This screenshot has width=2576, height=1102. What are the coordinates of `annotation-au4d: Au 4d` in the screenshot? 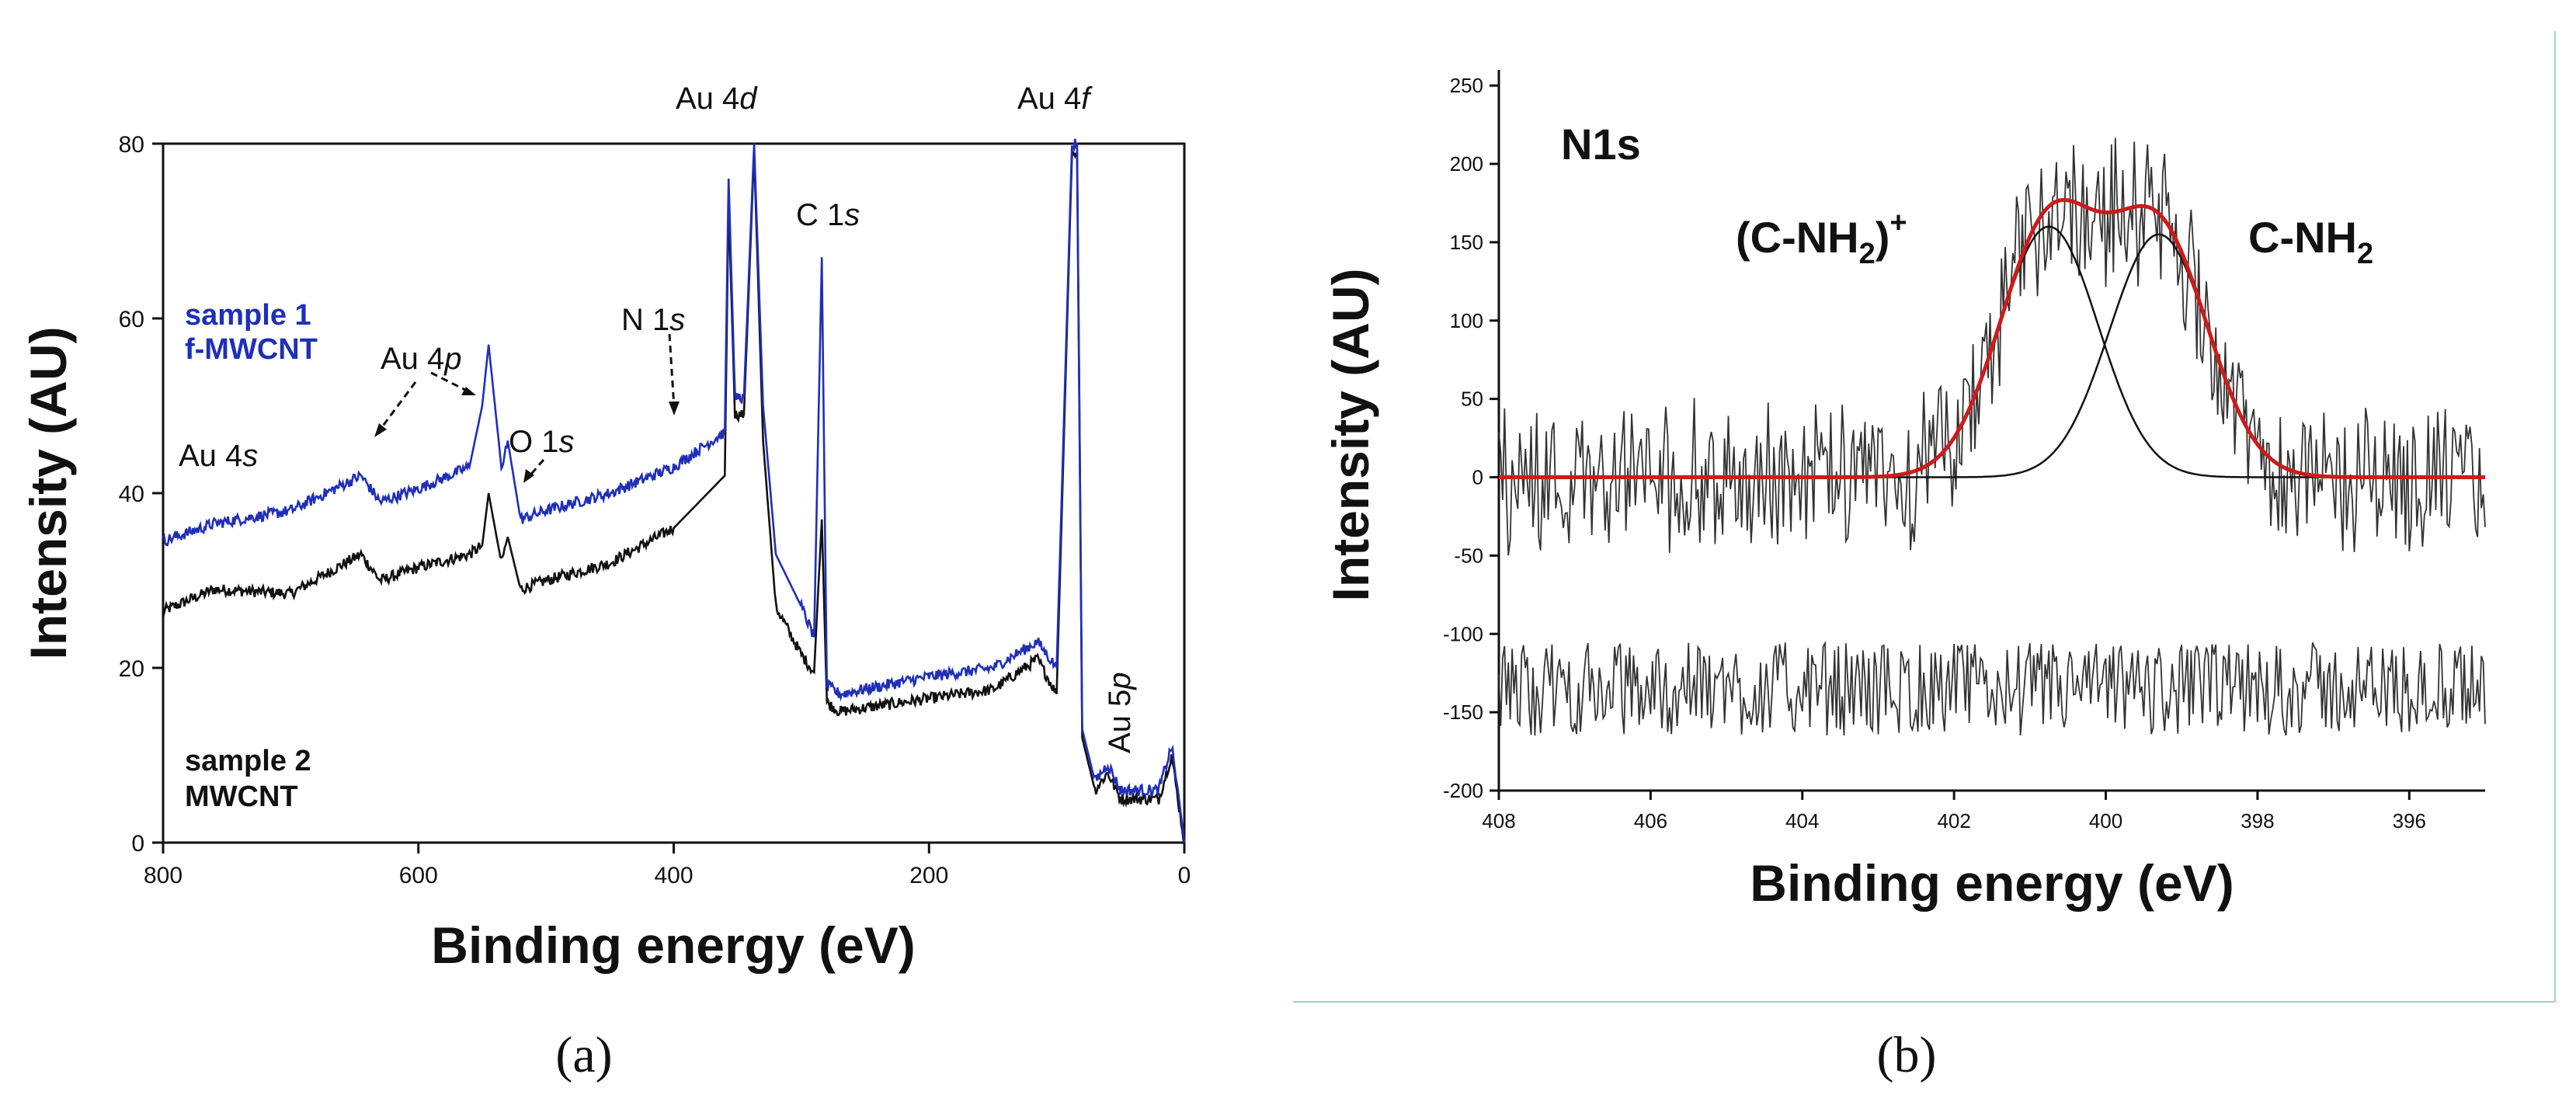 It's located at (717, 99).